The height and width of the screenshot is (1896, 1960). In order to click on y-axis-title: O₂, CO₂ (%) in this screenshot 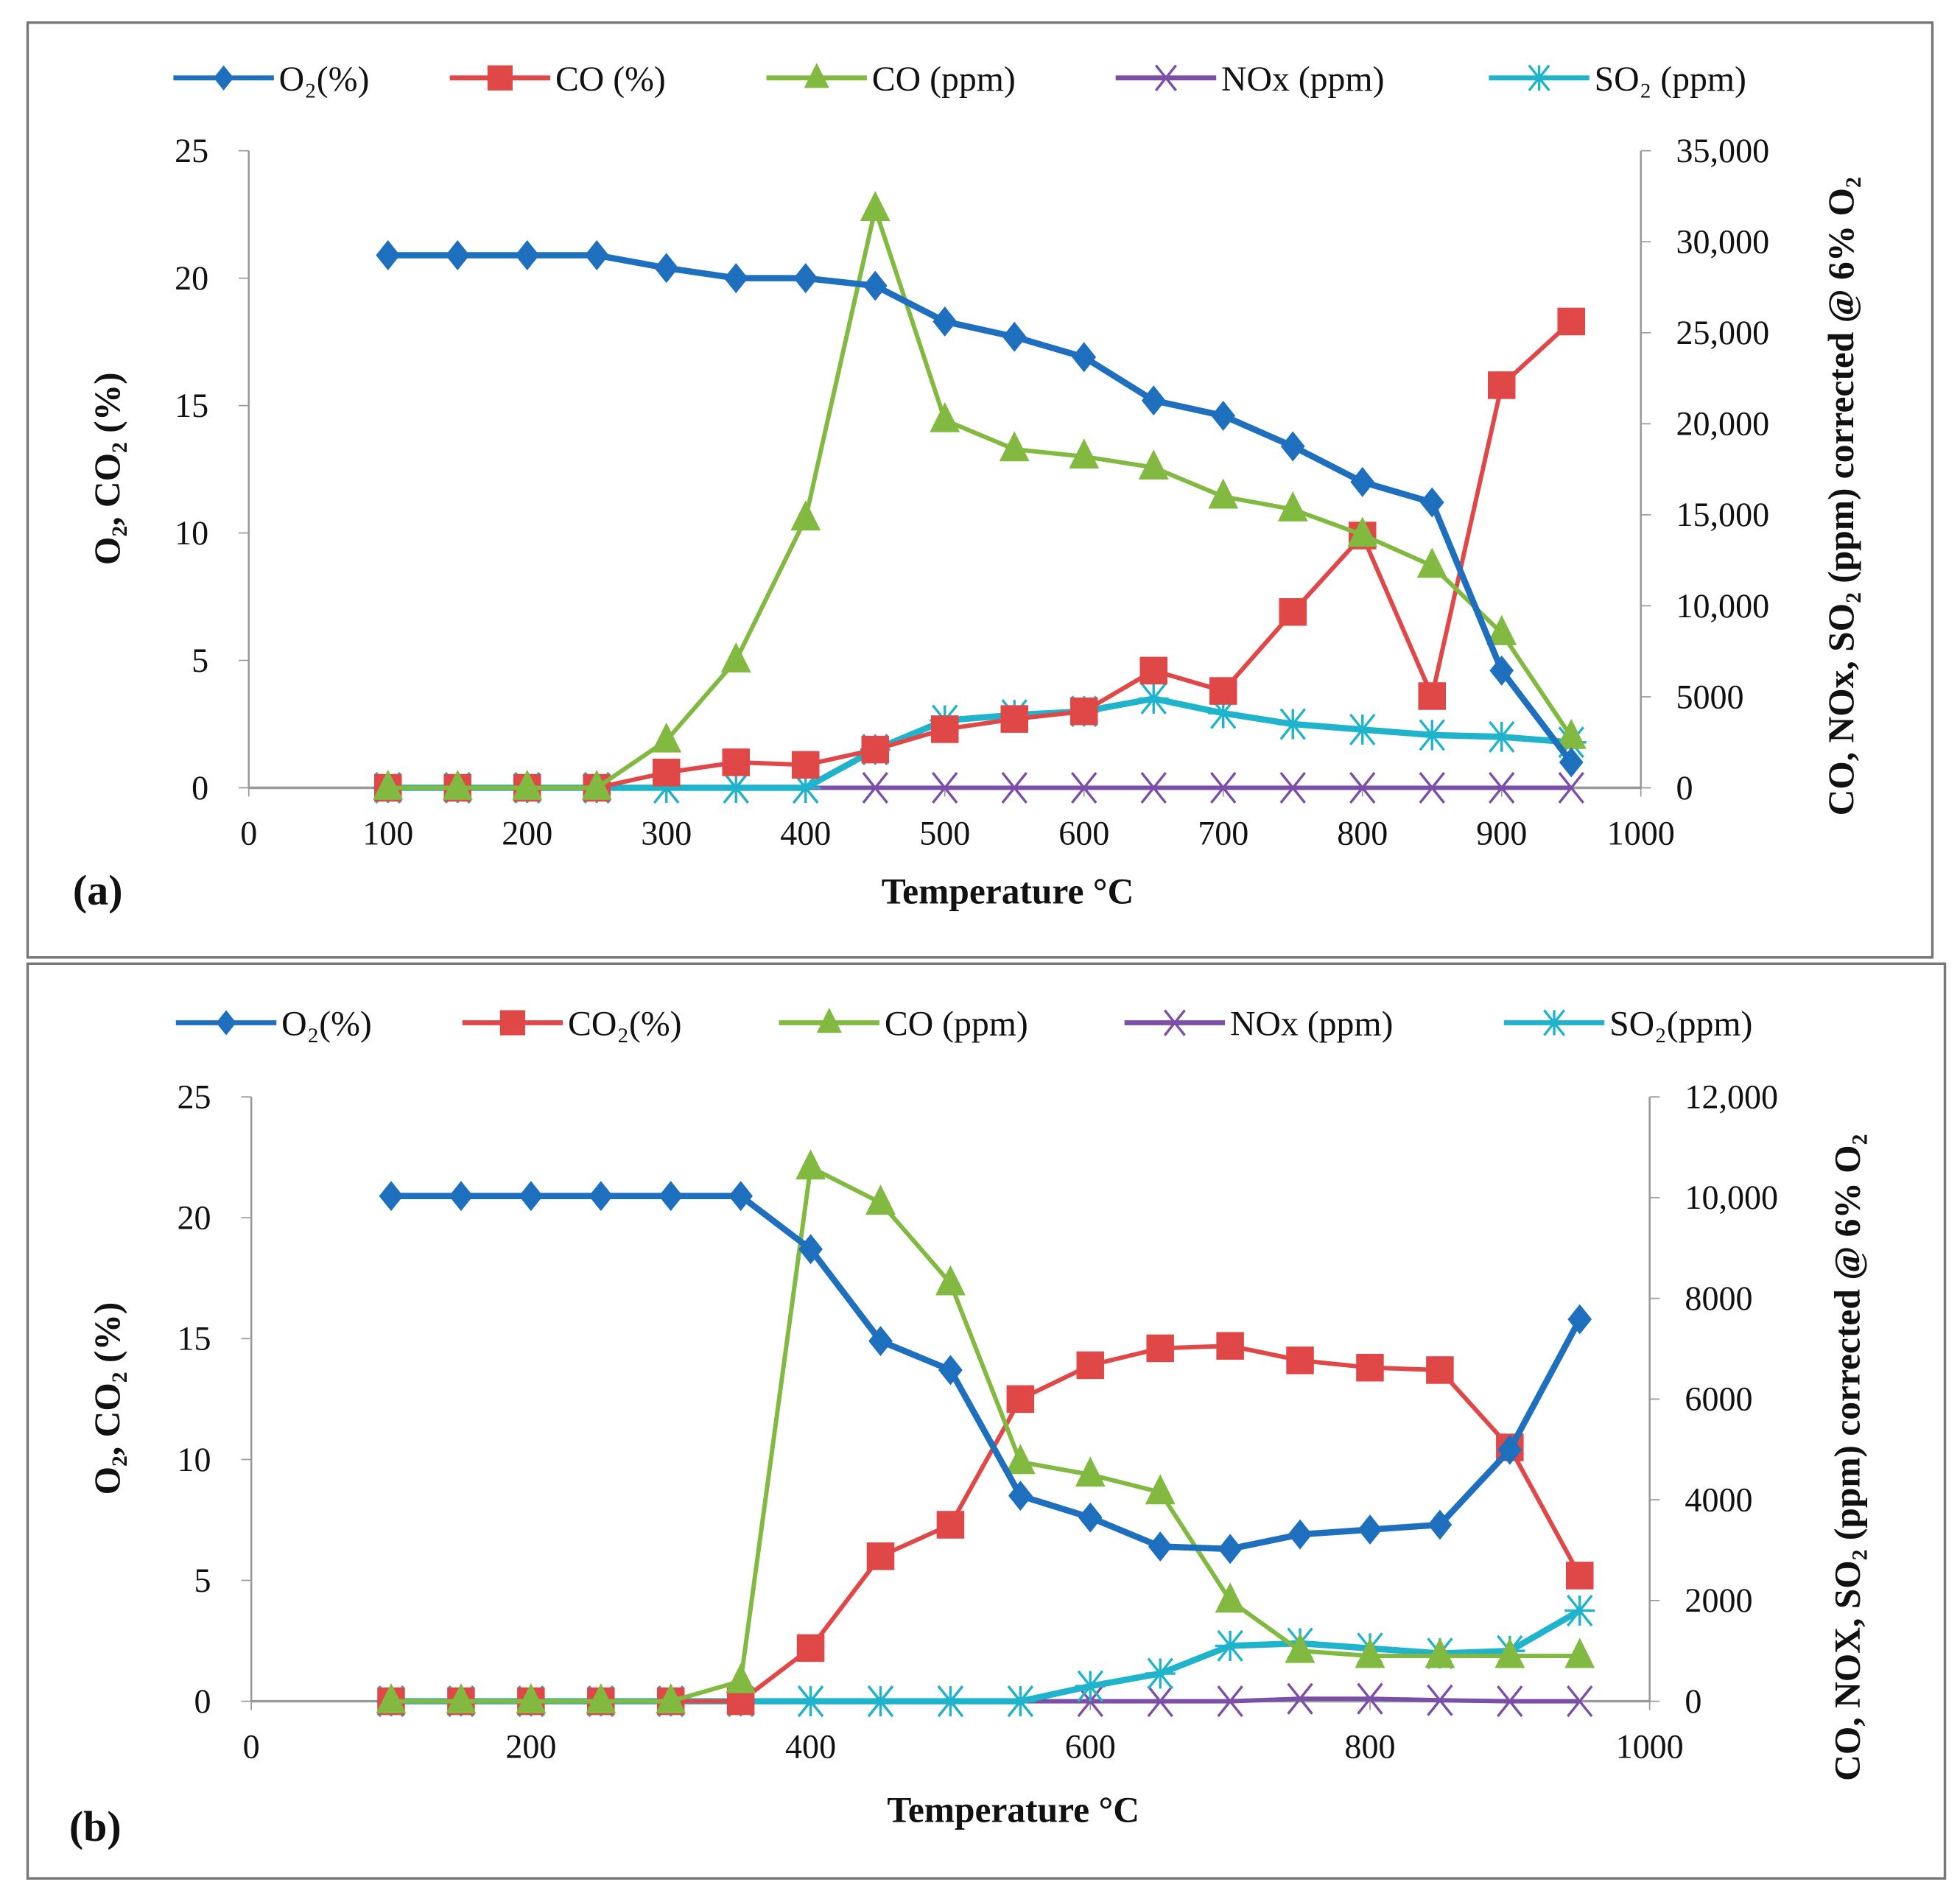, I will do `click(107, 1398)`.